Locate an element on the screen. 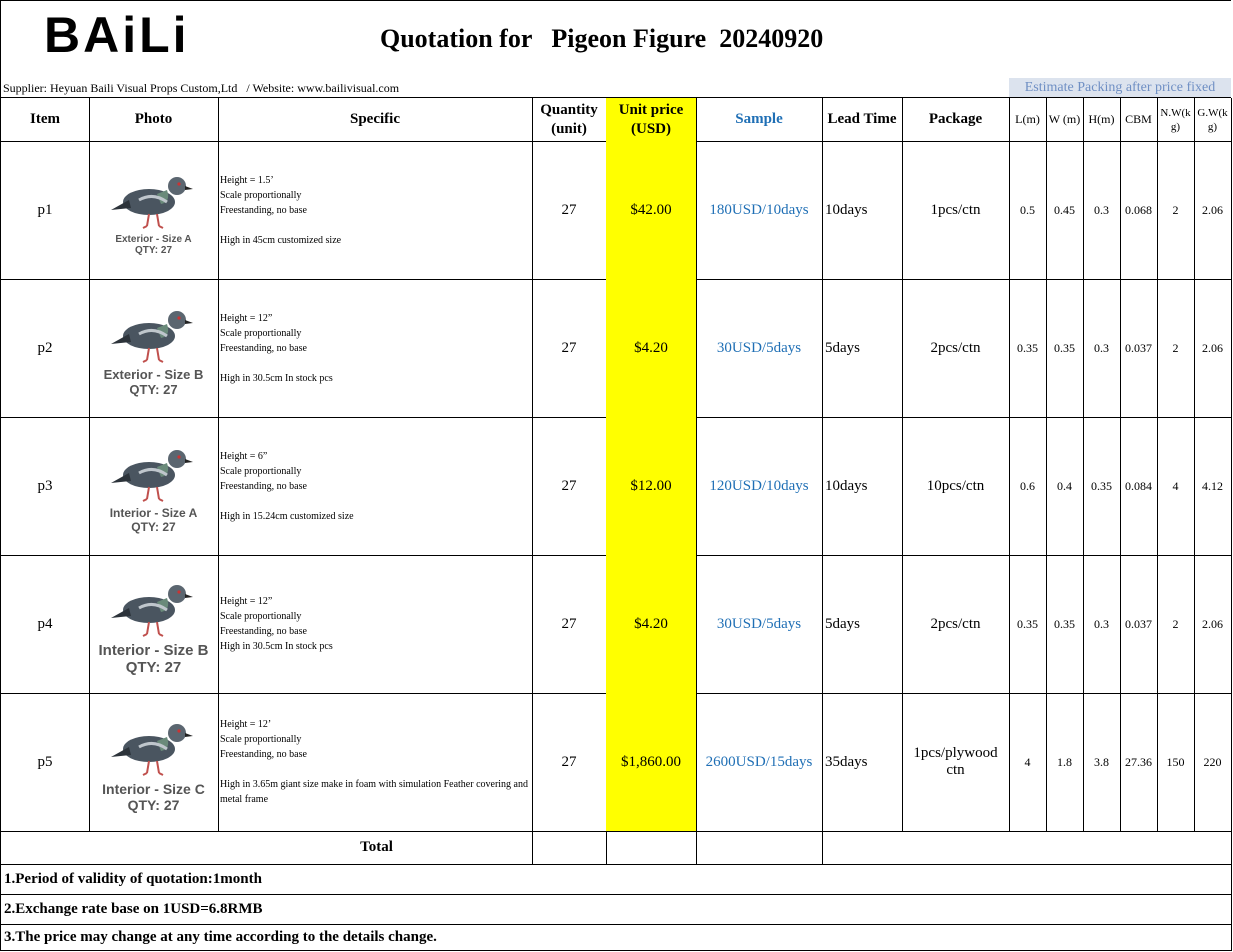 This screenshot has width=1233, height=952. column-header: CBM is located at coordinates (1139, 120).